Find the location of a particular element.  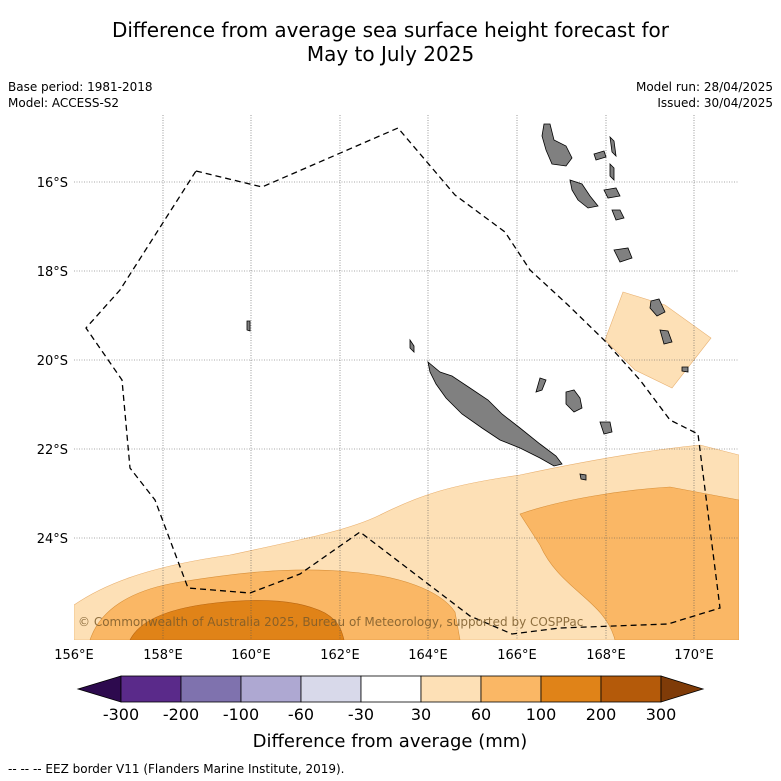

vanuatu-malekula is located at coordinates (584, 194).